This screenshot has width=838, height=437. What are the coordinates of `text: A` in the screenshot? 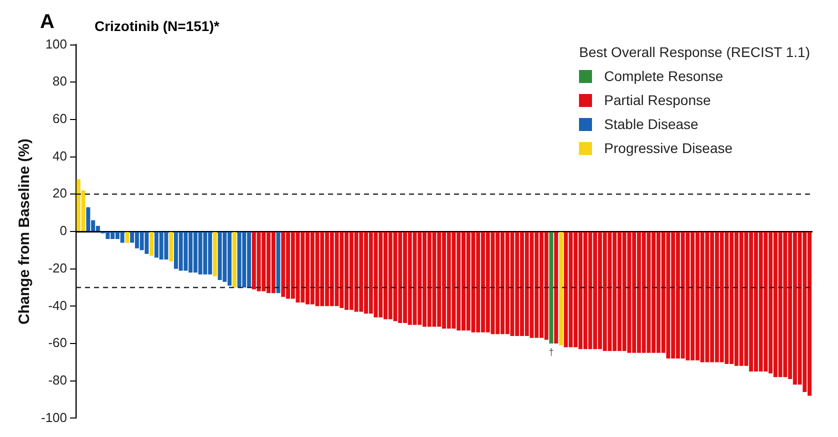 It's located at (47, 22).